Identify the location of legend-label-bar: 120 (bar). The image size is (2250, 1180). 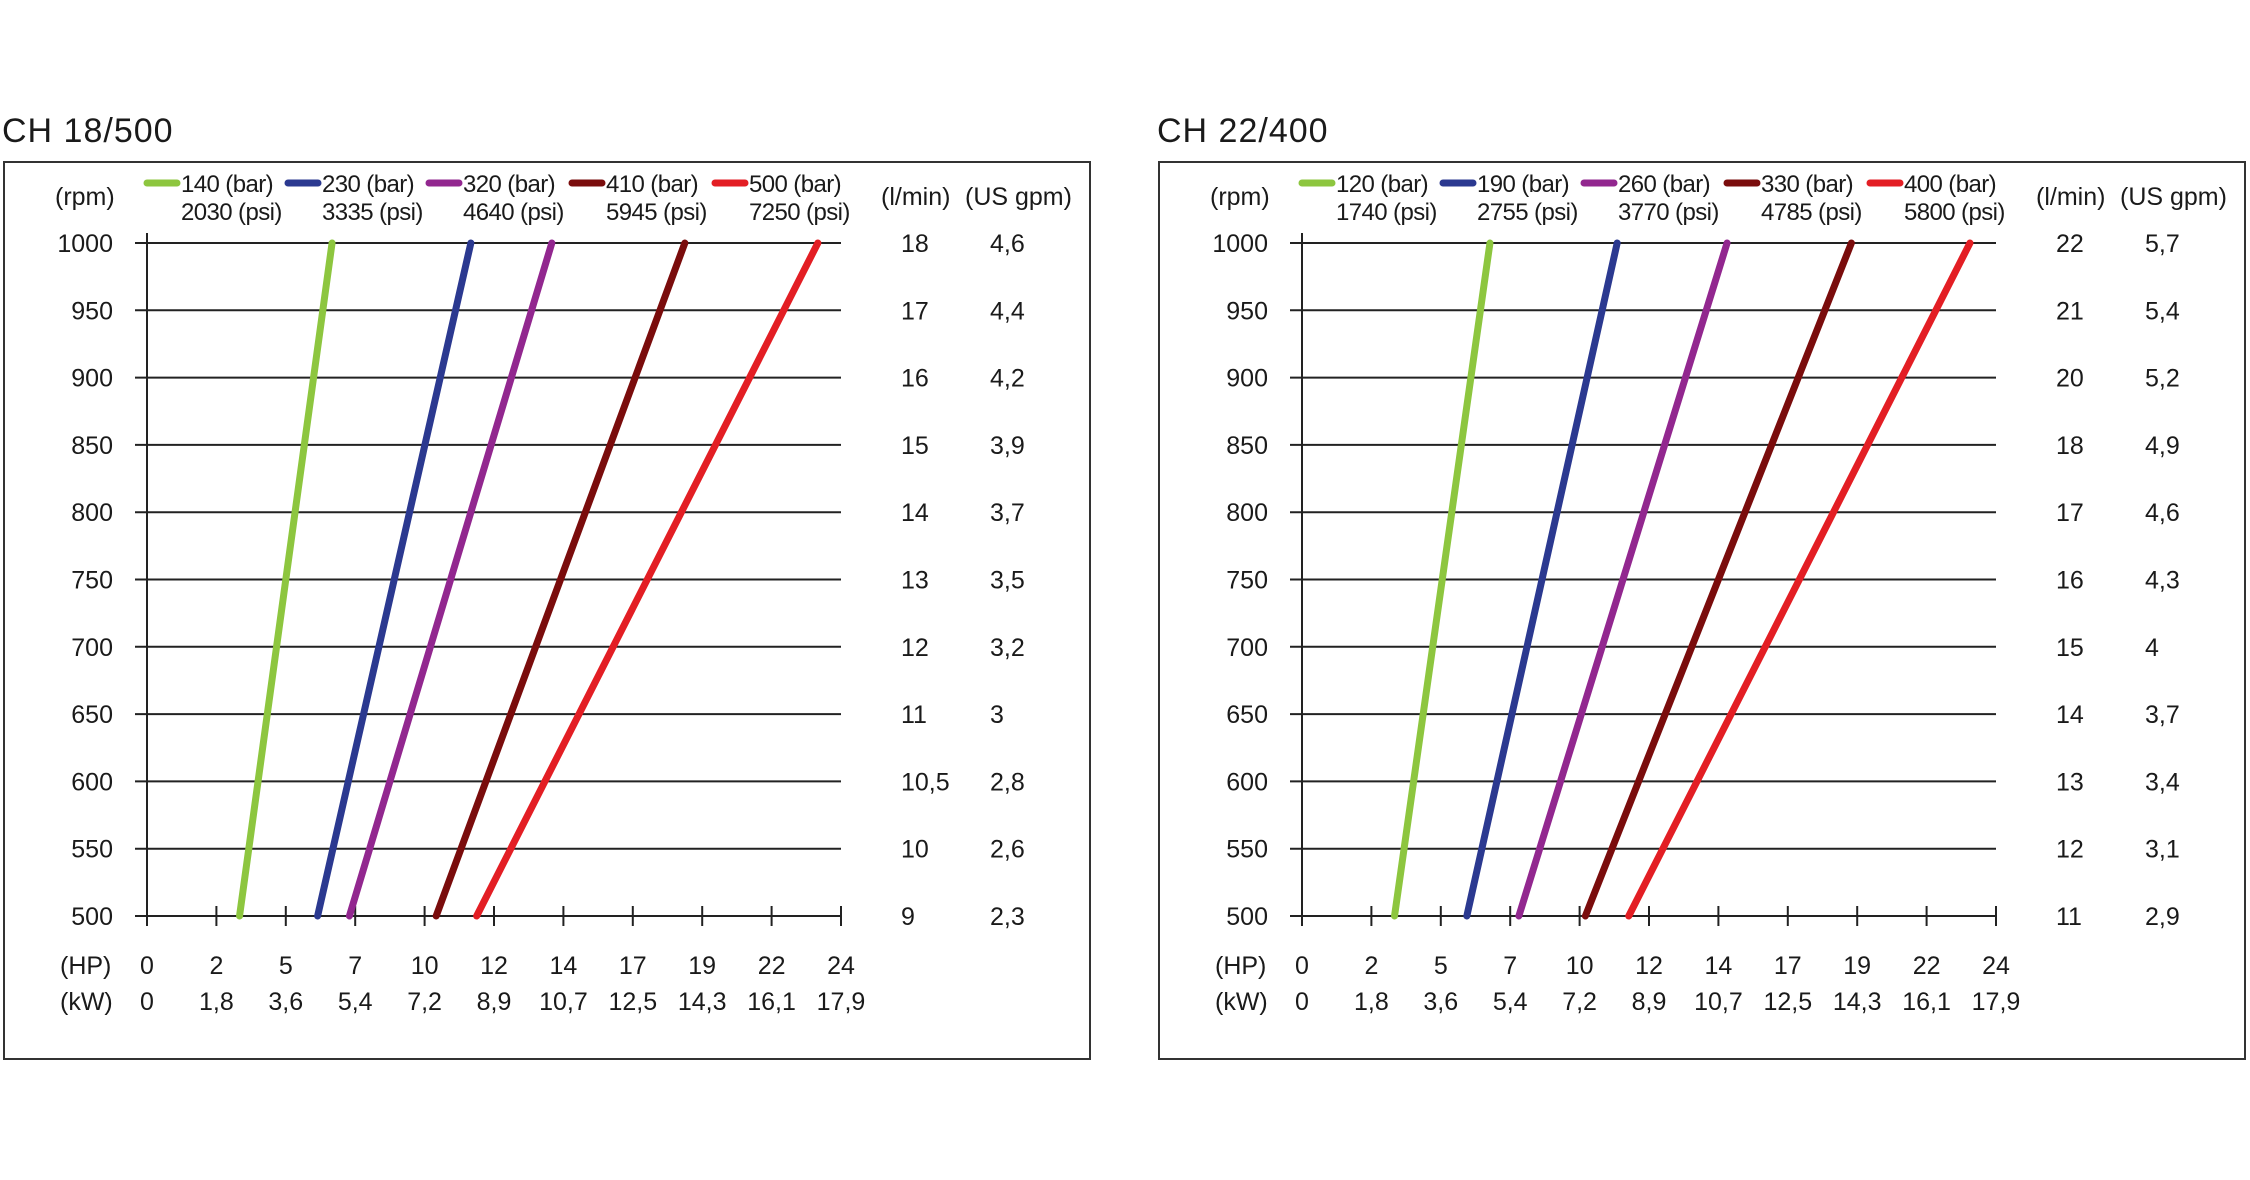
(1382, 184).